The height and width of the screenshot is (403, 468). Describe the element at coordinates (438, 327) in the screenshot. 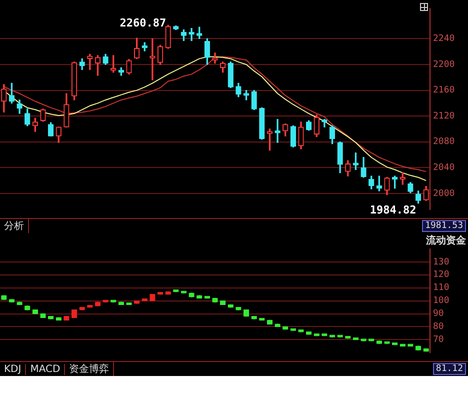

I see `y-tick-label: 80` at that location.